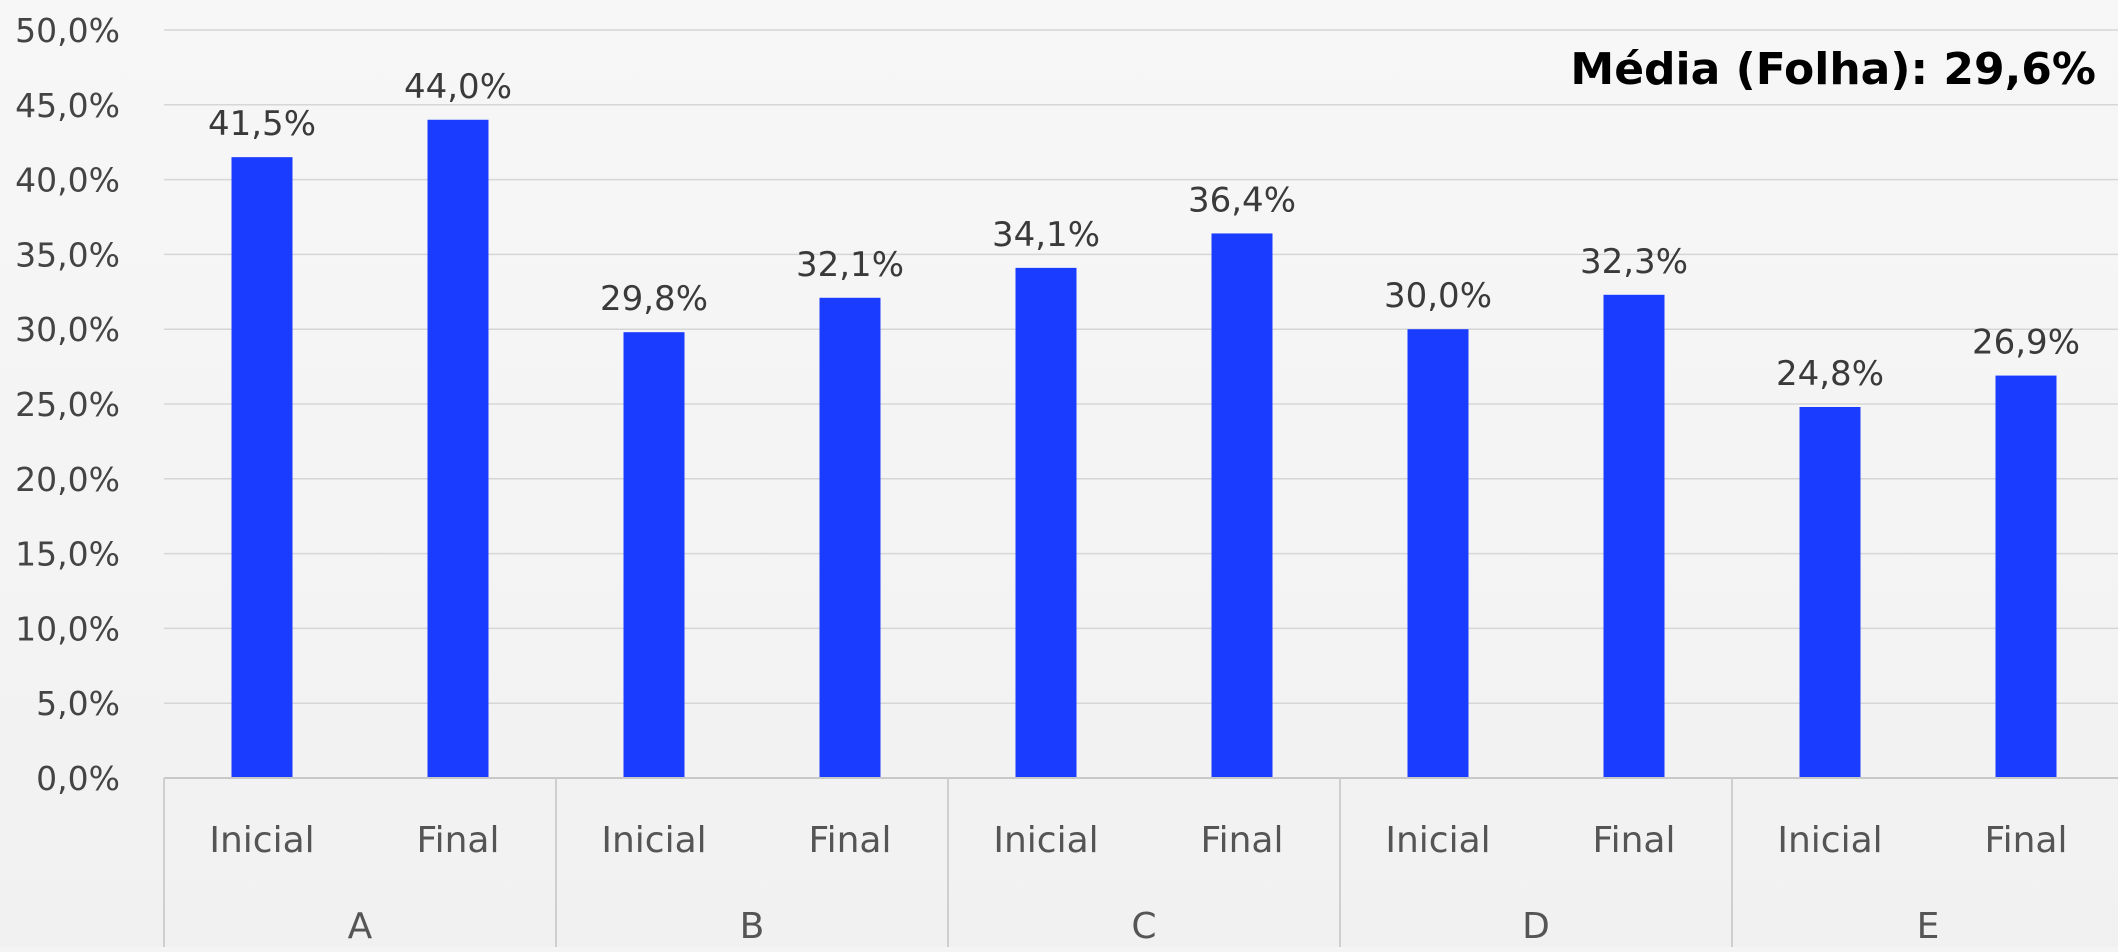 This screenshot has height=952, width=2118. Describe the element at coordinates (458, 448) in the screenshot. I see `bar-a-final` at that location.